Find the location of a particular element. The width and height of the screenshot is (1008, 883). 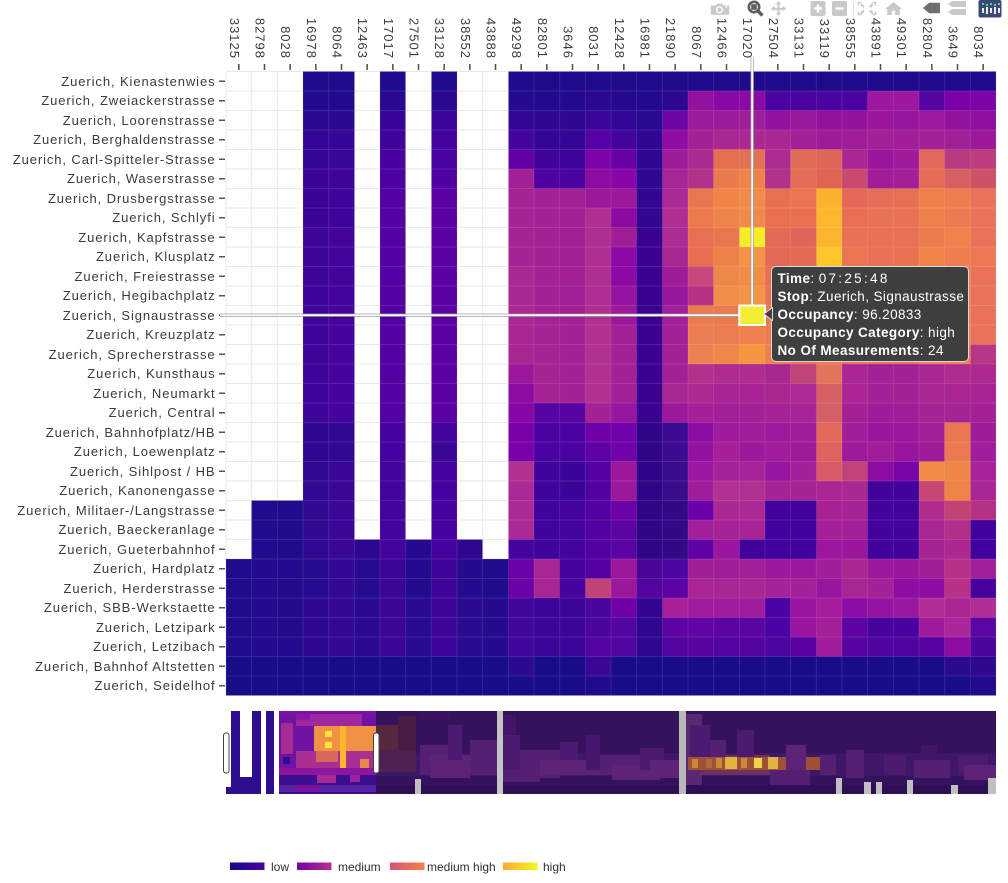

svg-text: 21890 is located at coordinates (670, 38).